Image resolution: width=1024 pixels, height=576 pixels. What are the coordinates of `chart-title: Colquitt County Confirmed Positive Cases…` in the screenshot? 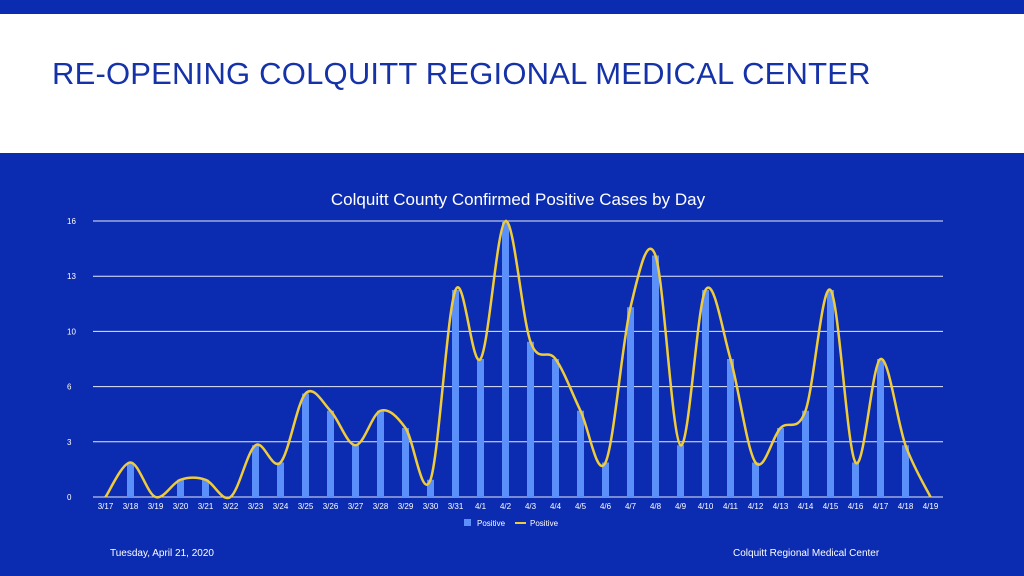 It's located at (518, 199).